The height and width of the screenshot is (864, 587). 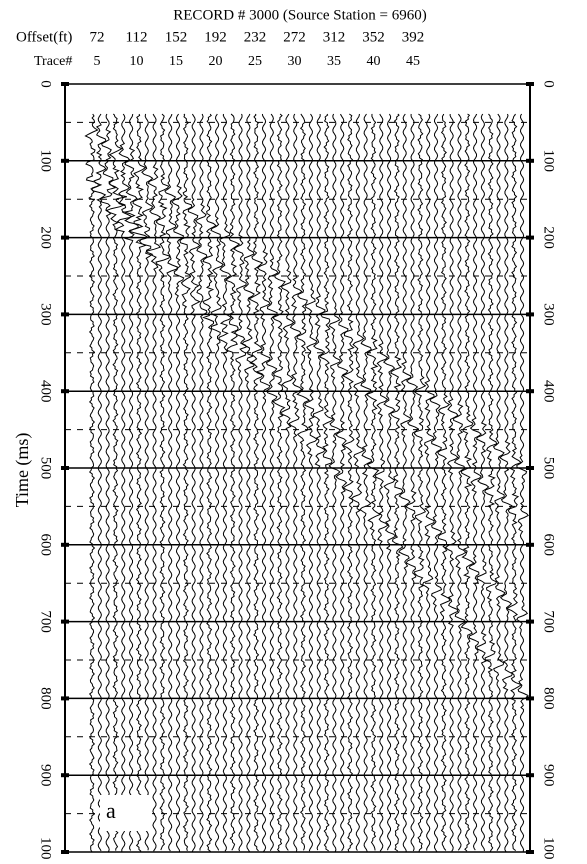 I want to click on panel-label-box, so click(x=126, y=813).